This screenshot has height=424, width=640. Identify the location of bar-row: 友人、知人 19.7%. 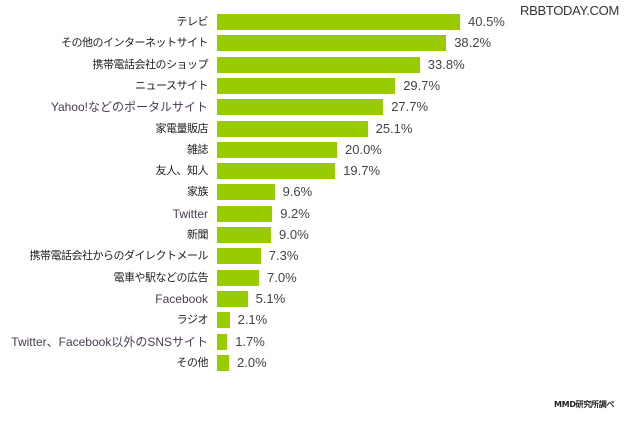
(320, 171).